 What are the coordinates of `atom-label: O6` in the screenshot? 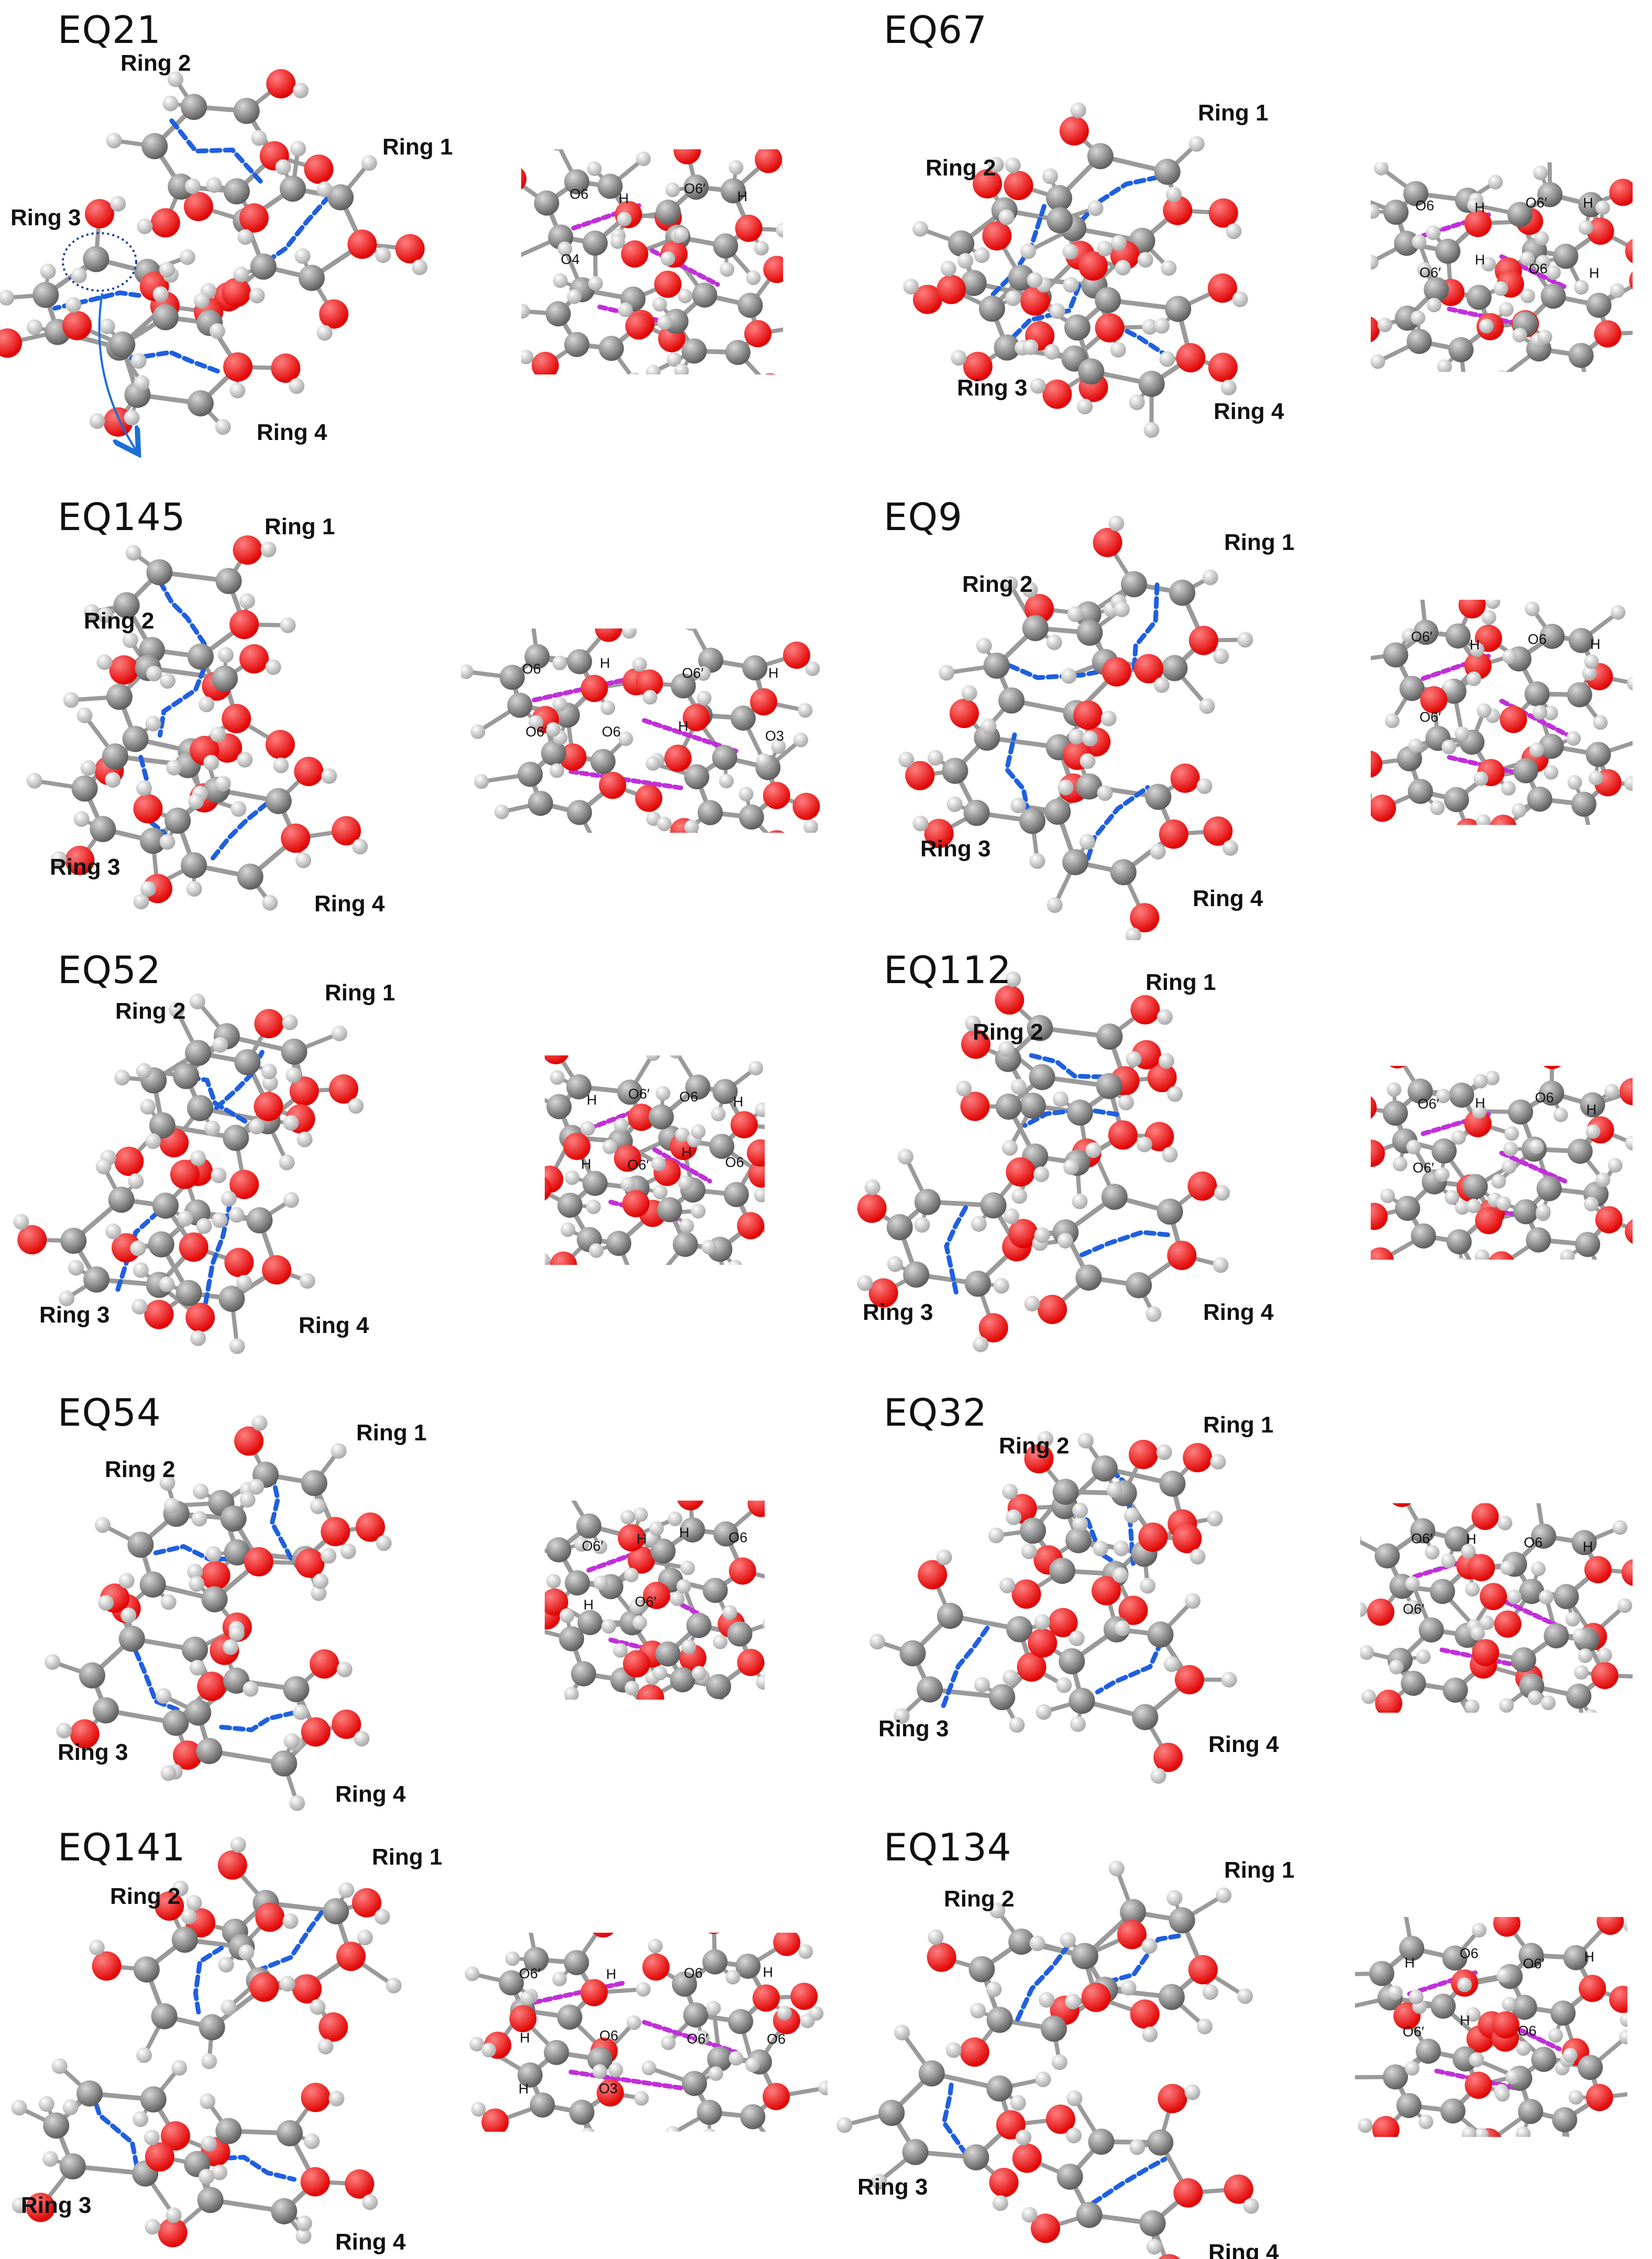 It's located at (776, 2039).